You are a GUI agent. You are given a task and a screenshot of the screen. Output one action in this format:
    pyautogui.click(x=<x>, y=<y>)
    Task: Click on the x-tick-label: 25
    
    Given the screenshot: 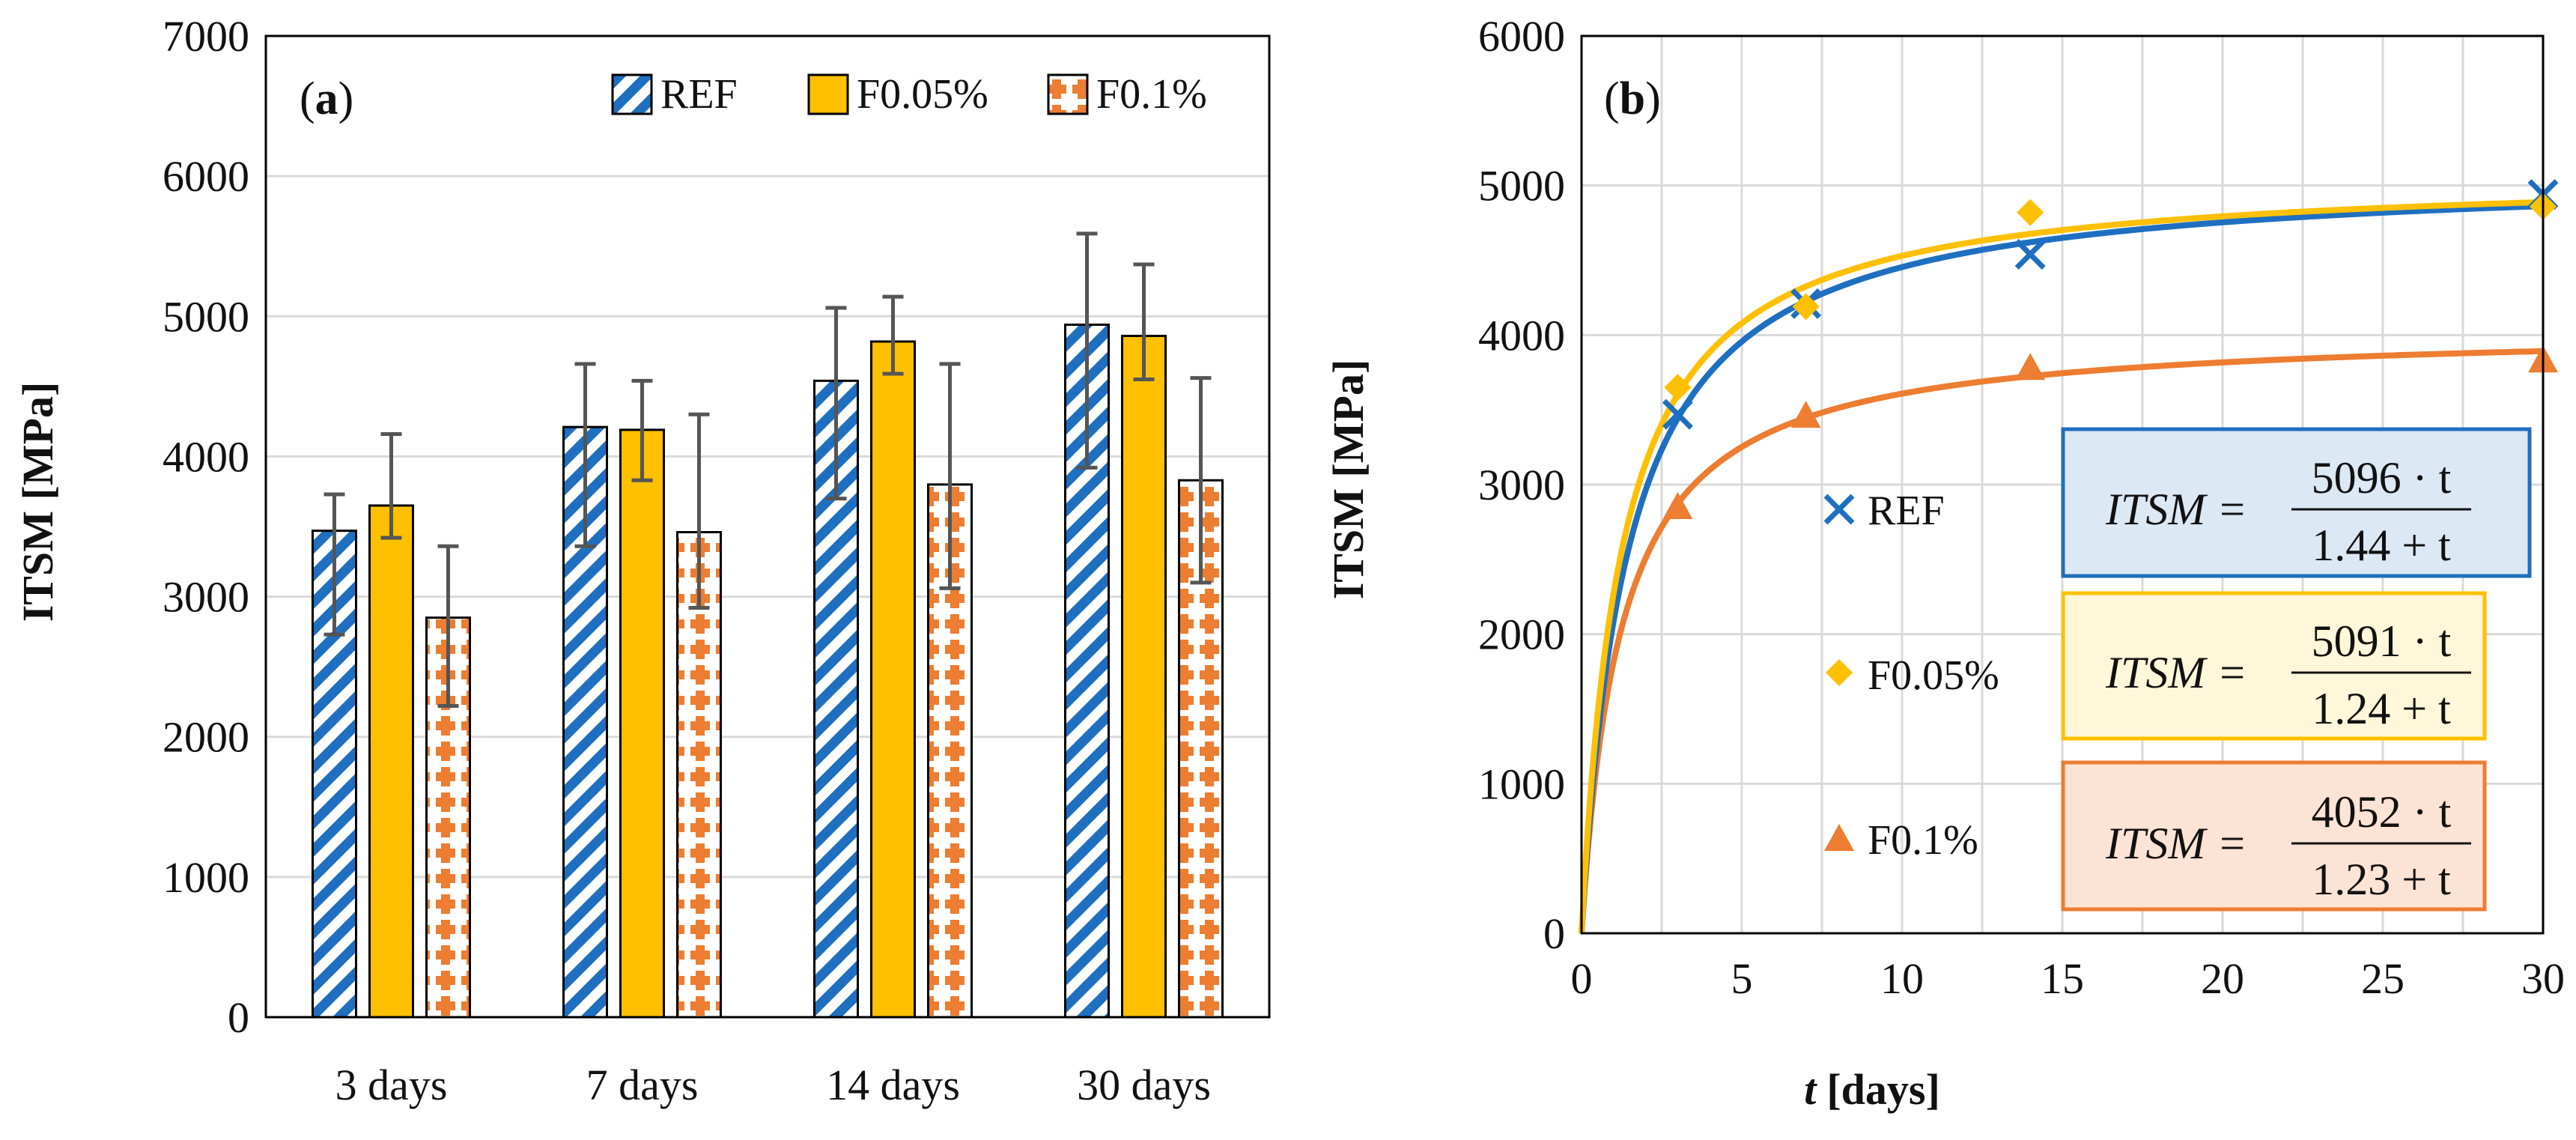 What is the action you would take?
    pyautogui.click(x=2383, y=978)
    